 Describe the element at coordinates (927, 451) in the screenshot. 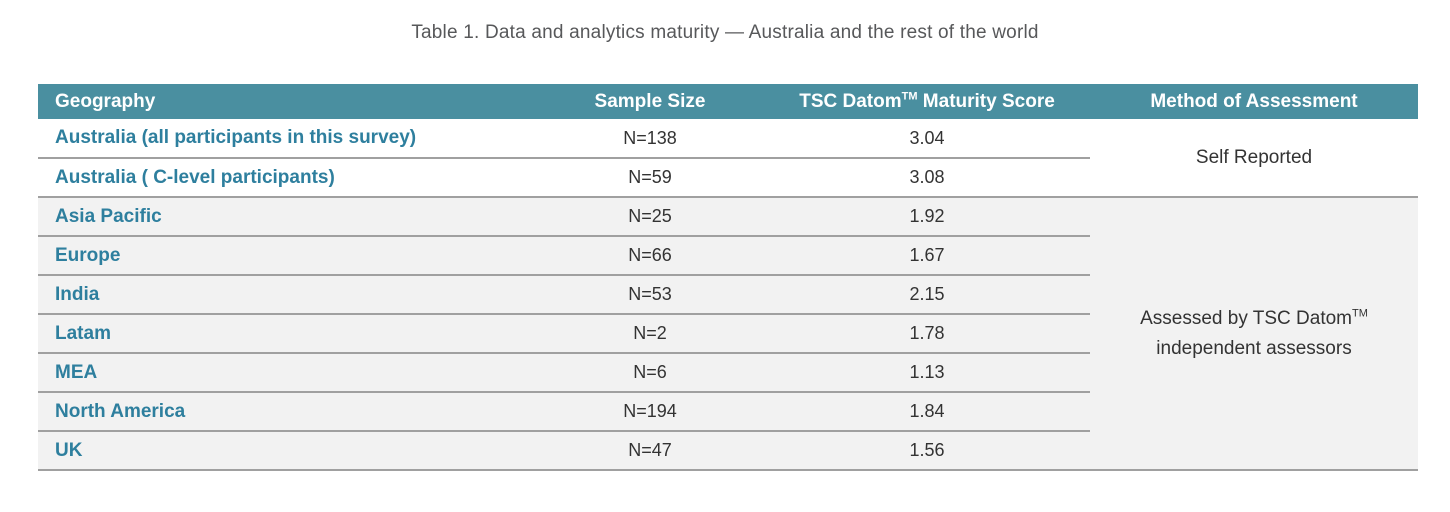

I see `maturity-score-cell: 1.56` at that location.